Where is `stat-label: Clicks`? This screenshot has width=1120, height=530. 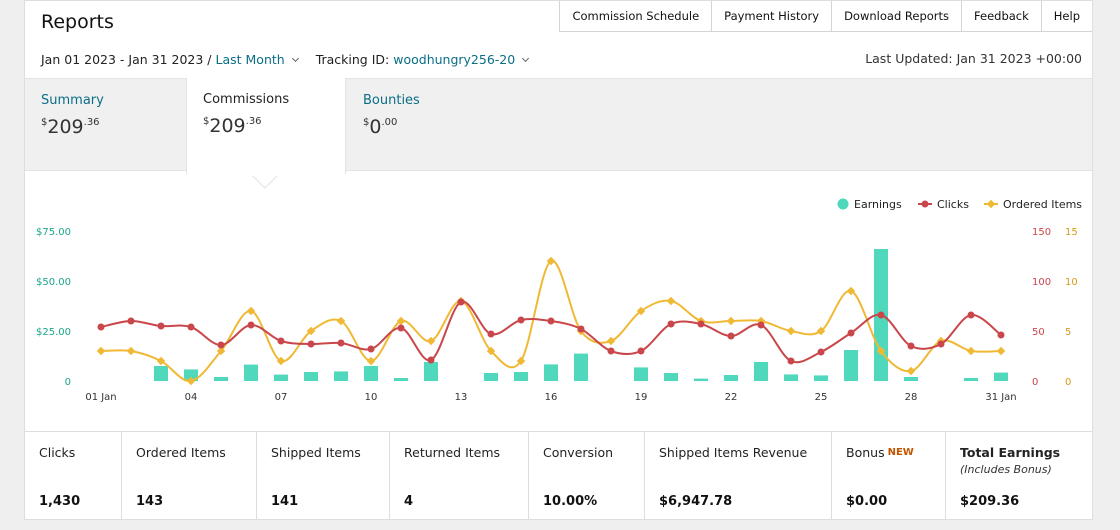
stat-label: Clicks is located at coordinates (57, 452).